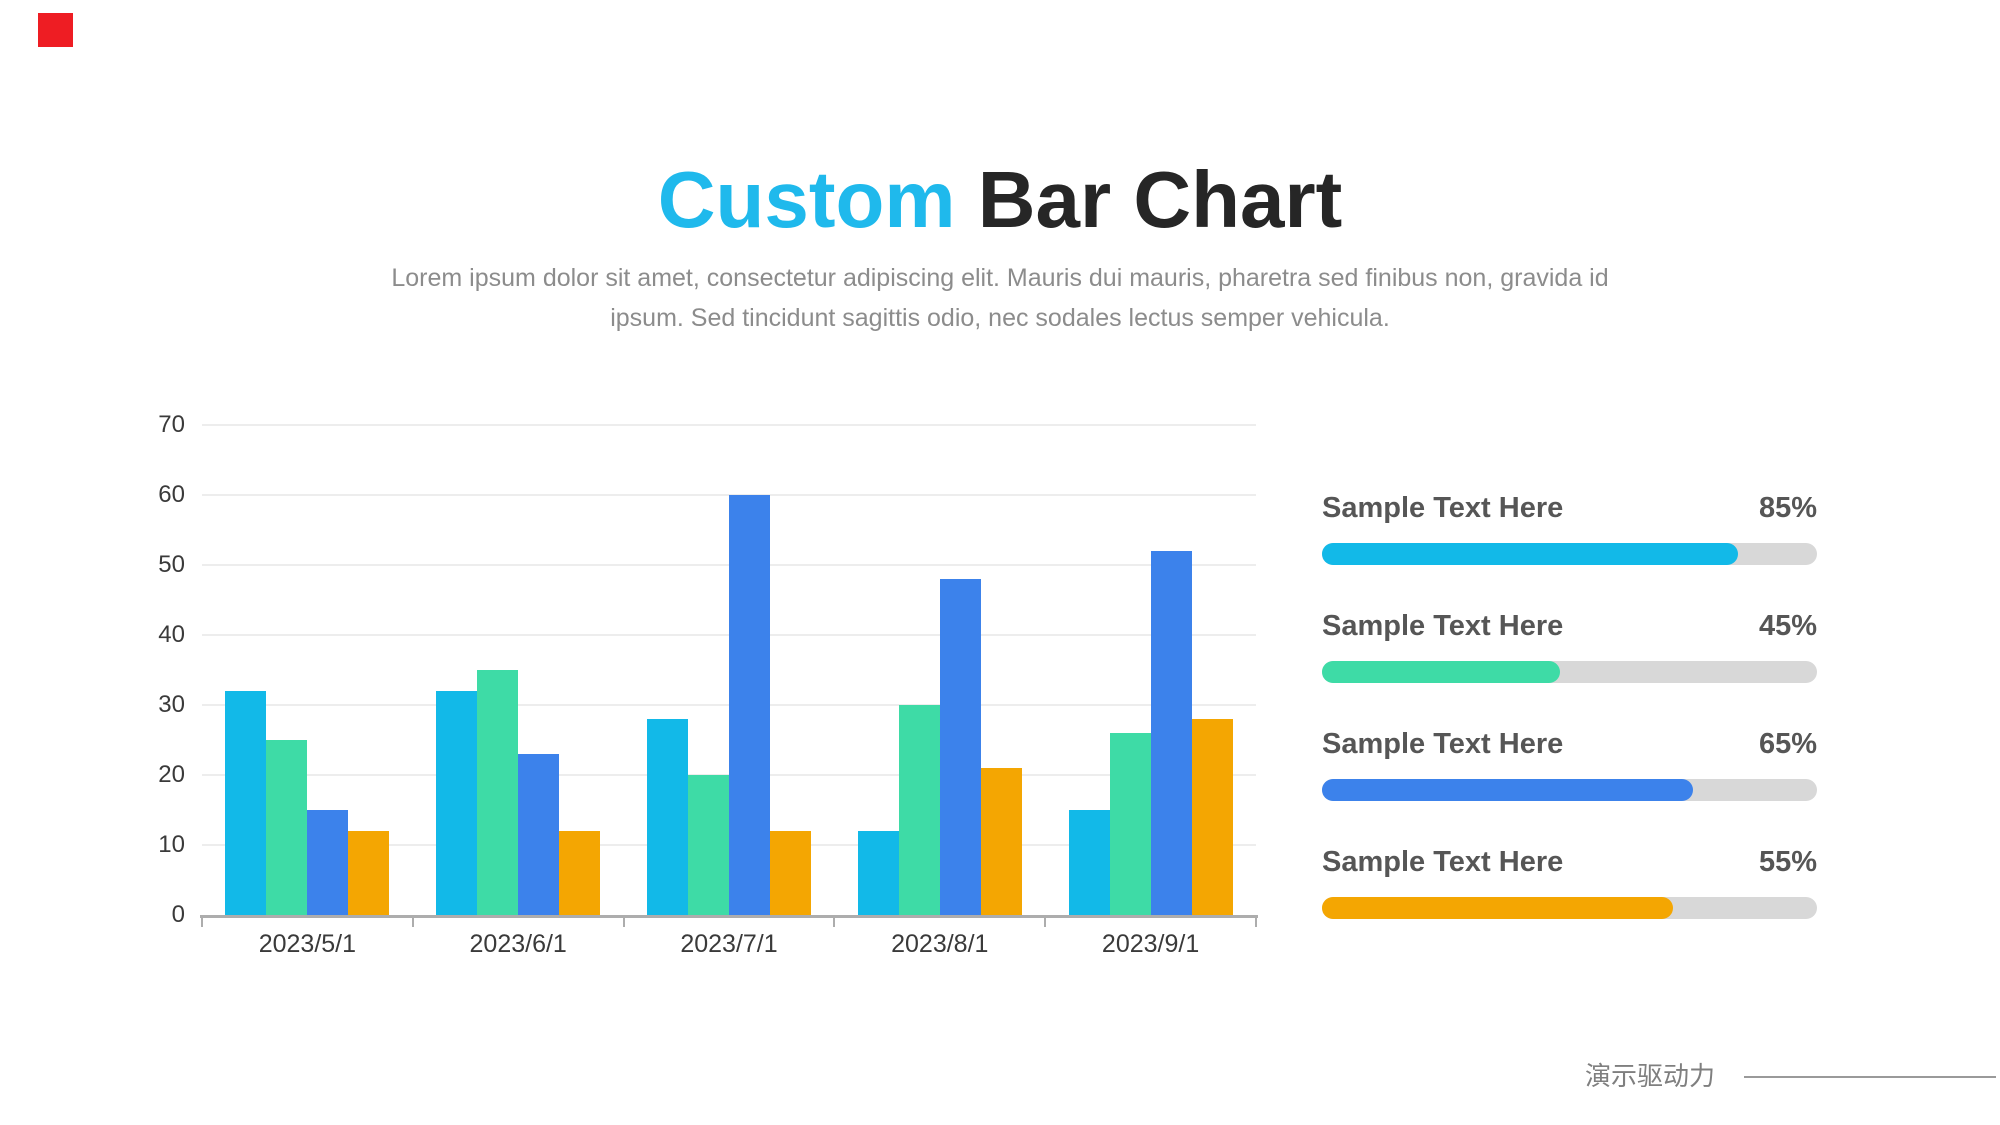 The width and height of the screenshot is (2000, 1125). I want to click on progress-label-2: Sample Text Here, so click(1443, 626).